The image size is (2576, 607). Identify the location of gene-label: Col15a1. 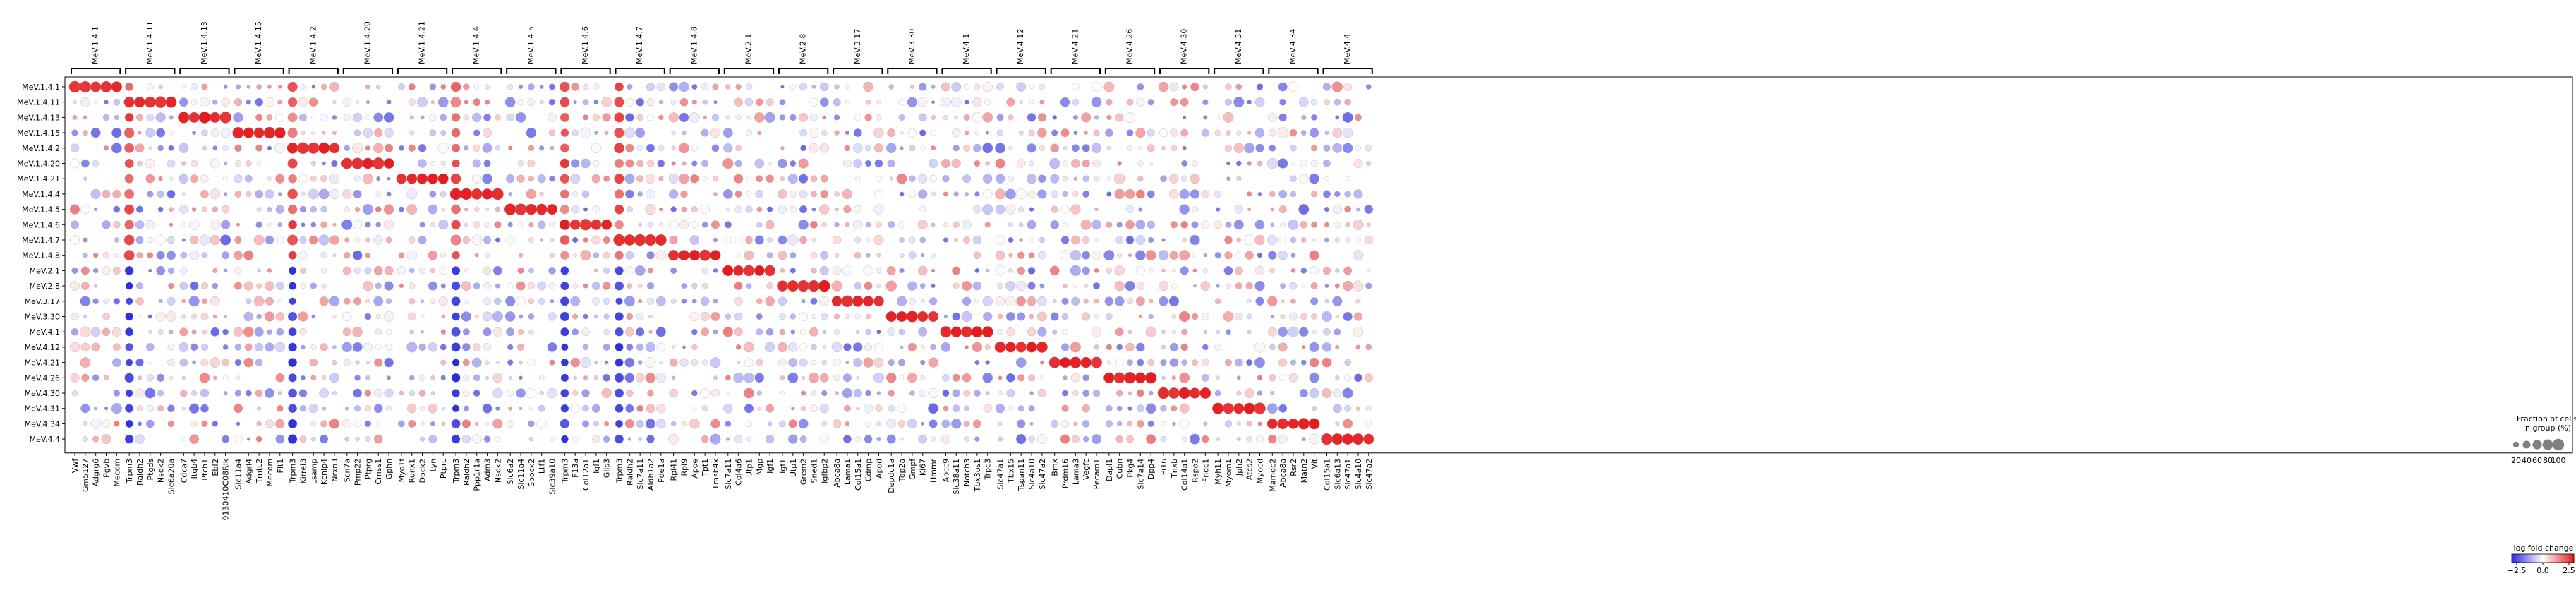
(858, 475).